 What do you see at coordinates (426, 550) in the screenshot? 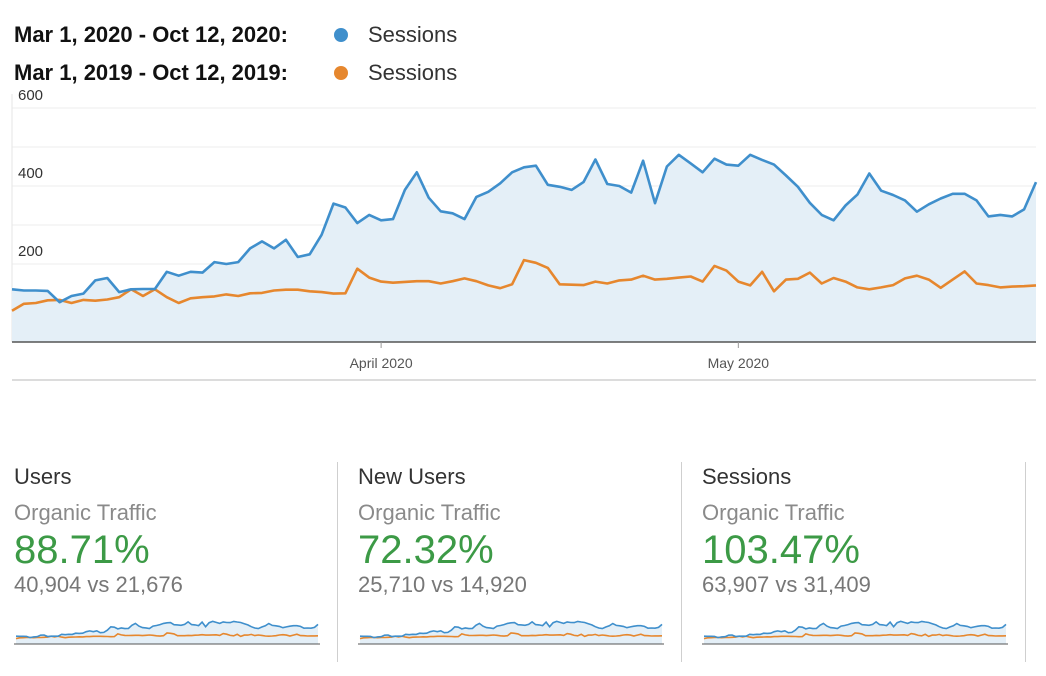
I see `percent-change: 72.32%` at bounding box center [426, 550].